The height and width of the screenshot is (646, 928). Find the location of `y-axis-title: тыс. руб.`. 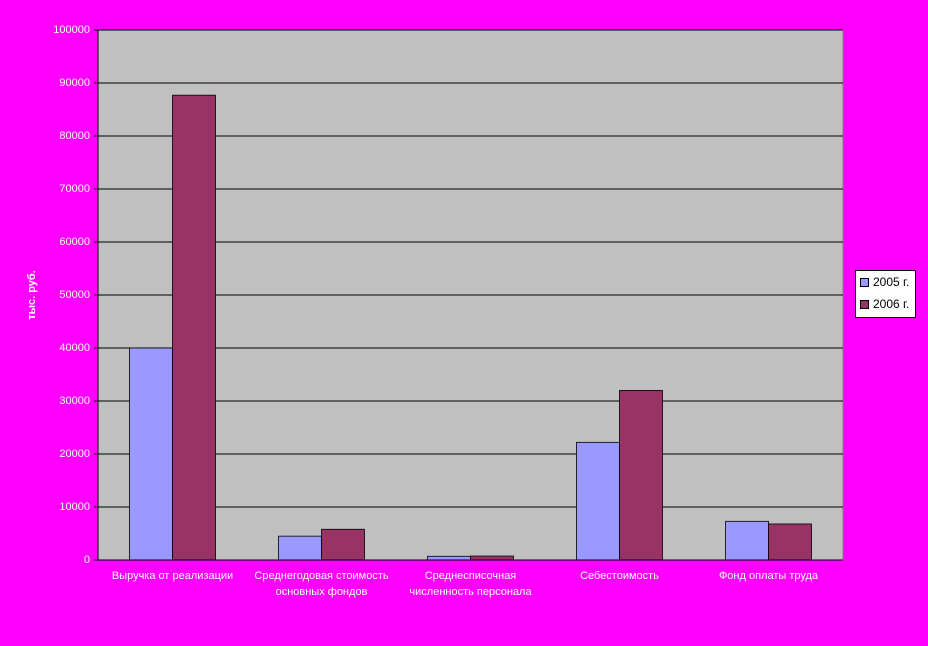

y-axis-title: тыс. руб. is located at coordinates (32, 295).